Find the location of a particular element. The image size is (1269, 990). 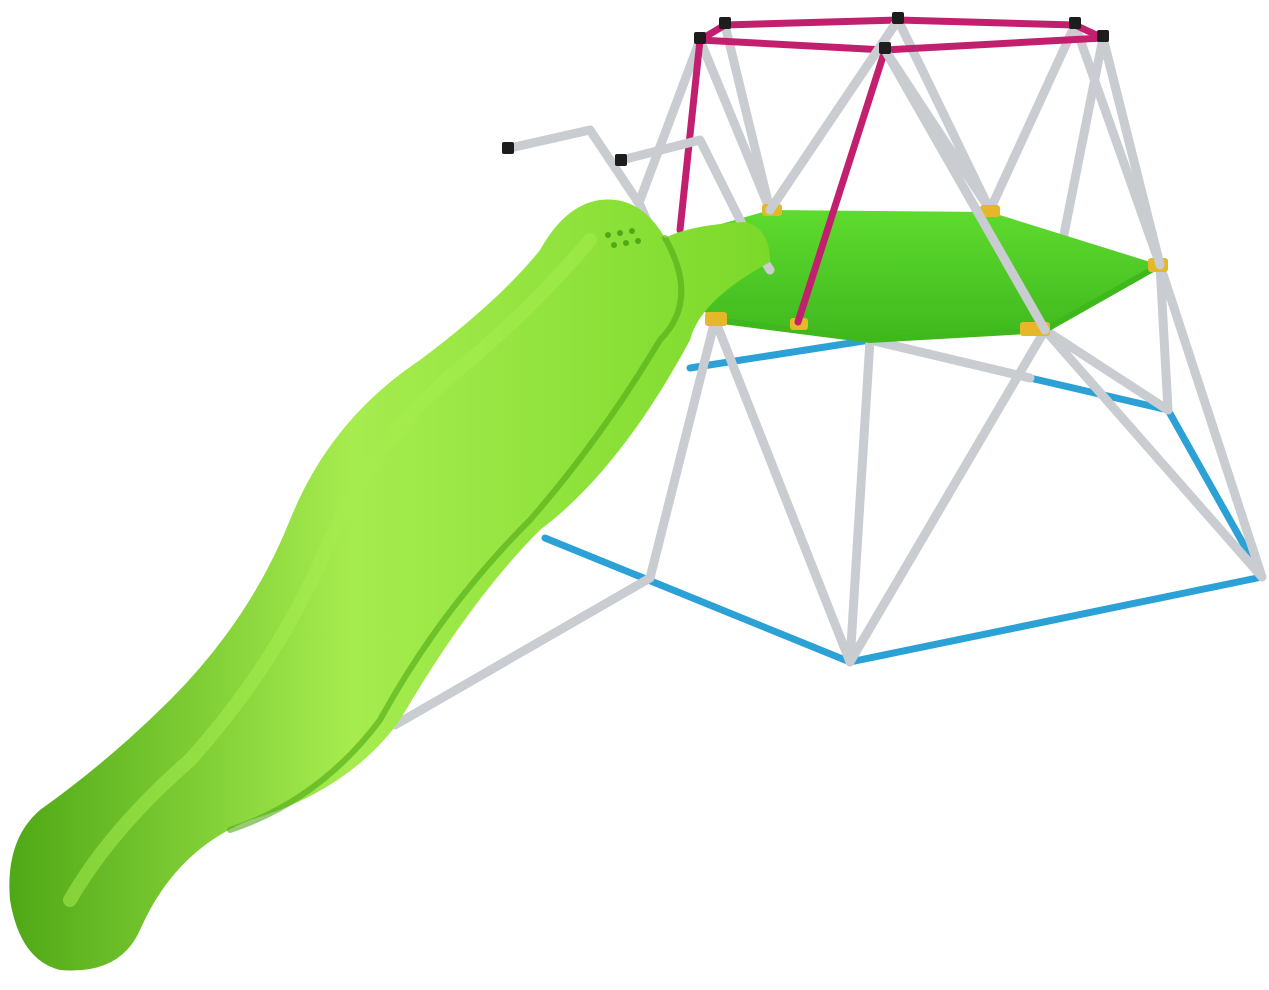

slide-dots is located at coordinates (623, 238).